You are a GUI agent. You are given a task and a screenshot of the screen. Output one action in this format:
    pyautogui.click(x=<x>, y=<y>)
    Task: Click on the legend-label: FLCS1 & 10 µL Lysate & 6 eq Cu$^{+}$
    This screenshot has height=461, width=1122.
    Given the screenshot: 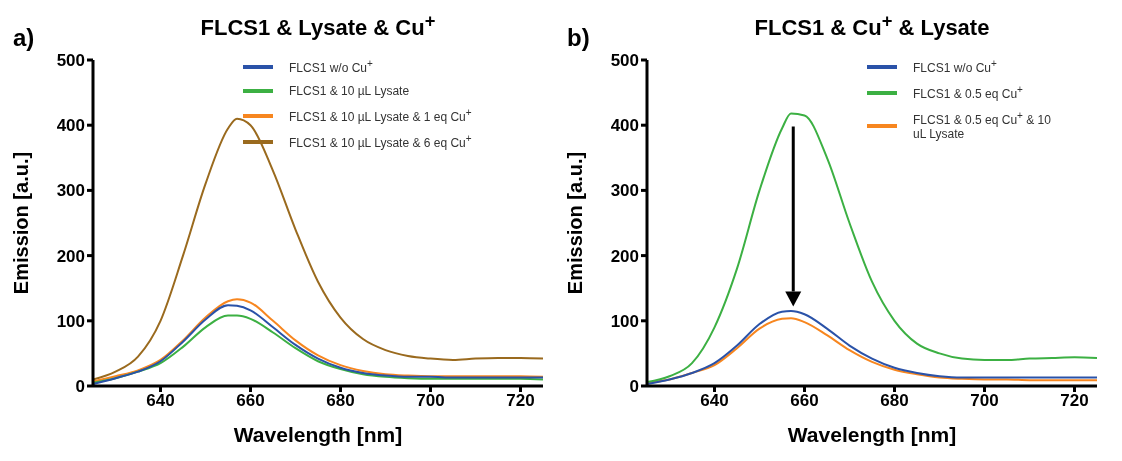 What is the action you would take?
    pyautogui.click(x=380, y=141)
    